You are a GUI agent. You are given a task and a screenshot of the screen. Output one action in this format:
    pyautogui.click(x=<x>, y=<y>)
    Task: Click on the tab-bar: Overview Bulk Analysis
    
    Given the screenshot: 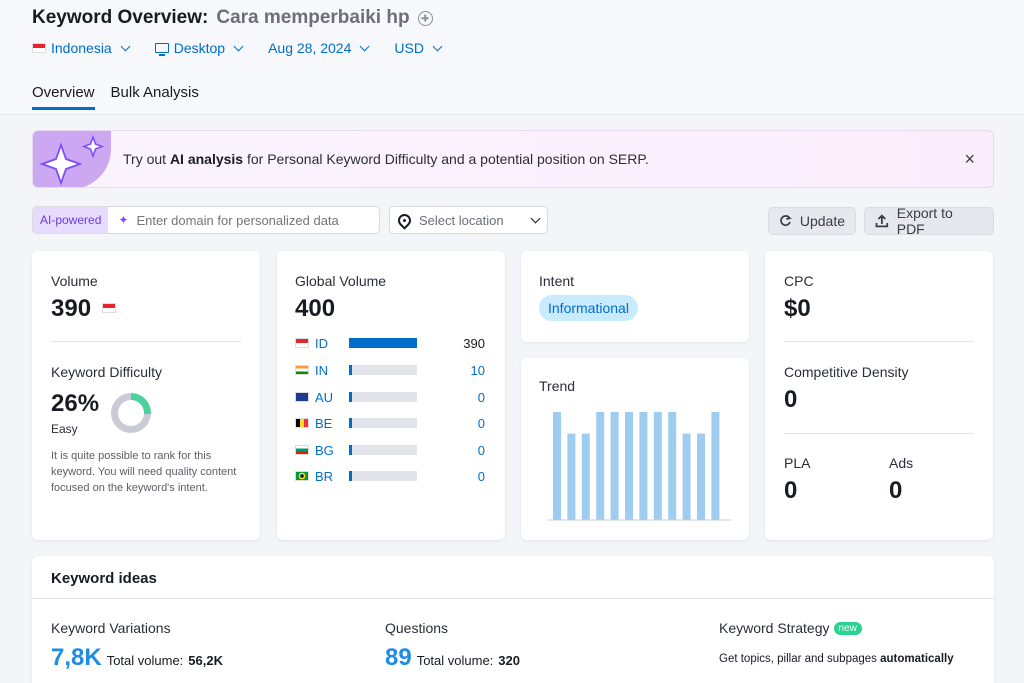 What is the action you would take?
    pyautogui.click(x=115, y=97)
    